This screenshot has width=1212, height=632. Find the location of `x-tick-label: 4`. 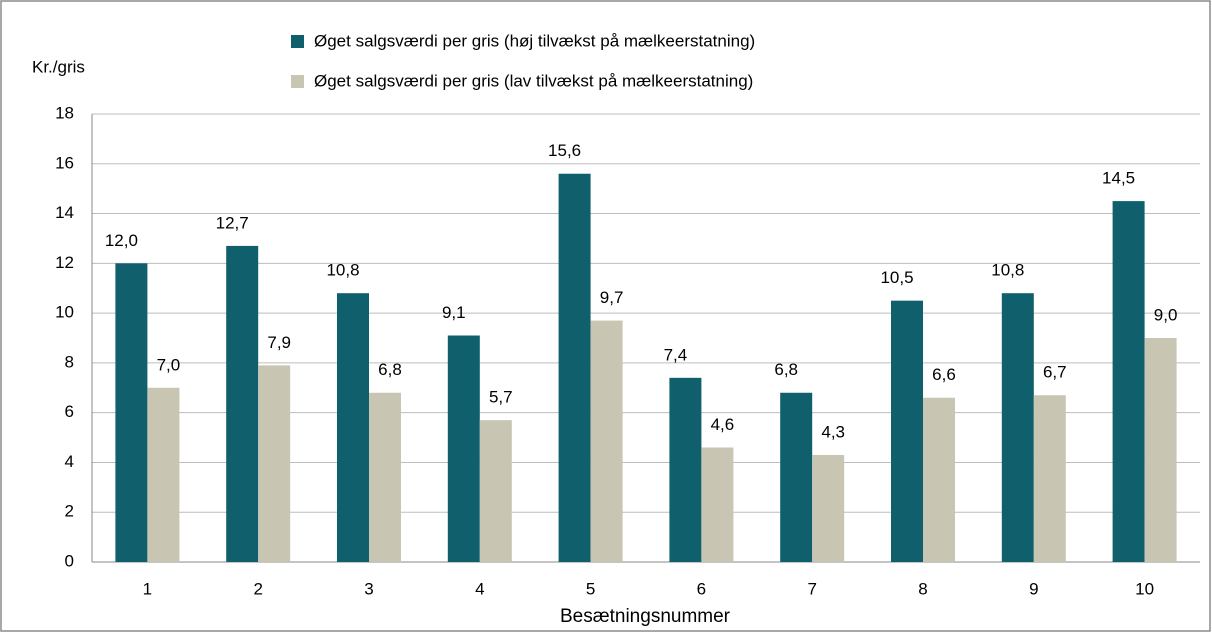

x-tick-label: 4 is located at coordinates (479, 588).